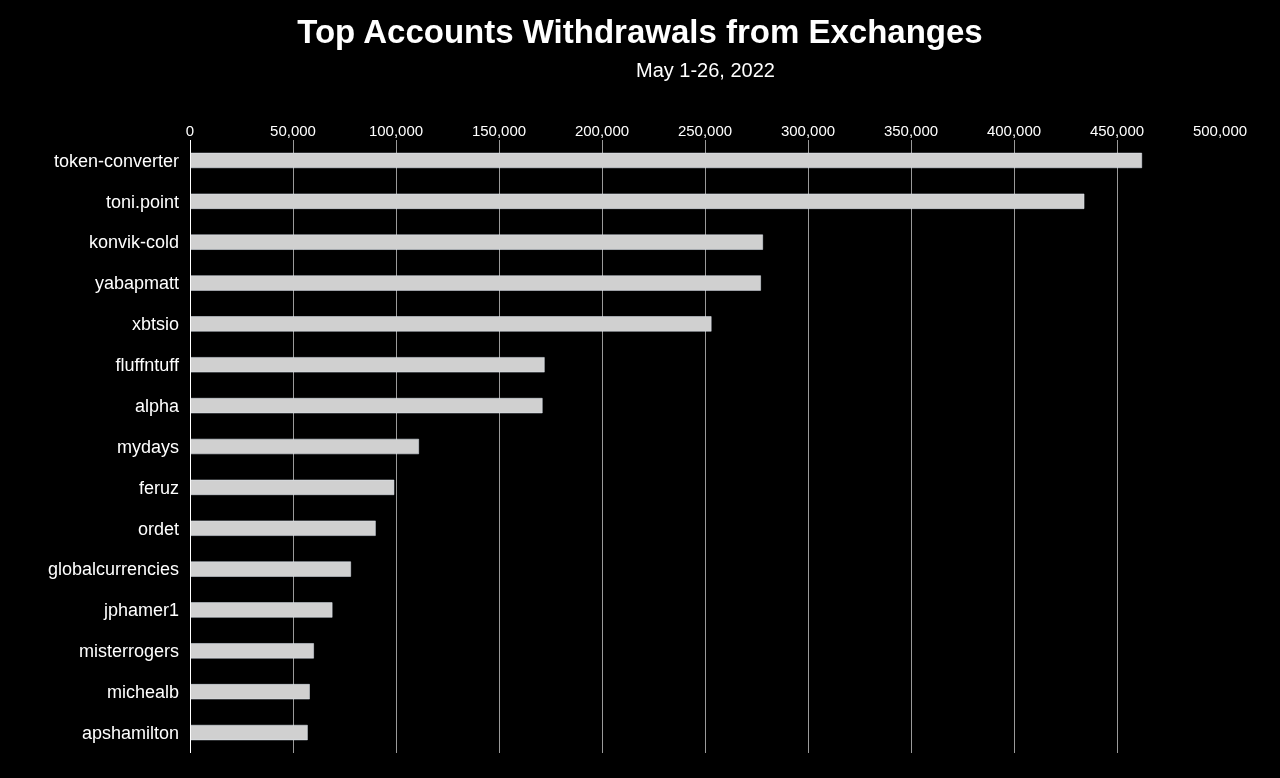 This screenshot has width=1280, height=778. What do you see at coordinates (128, 651) in the screenshot?
I see `y-tick-label: misterrogers` at bounding box center [128, 651].